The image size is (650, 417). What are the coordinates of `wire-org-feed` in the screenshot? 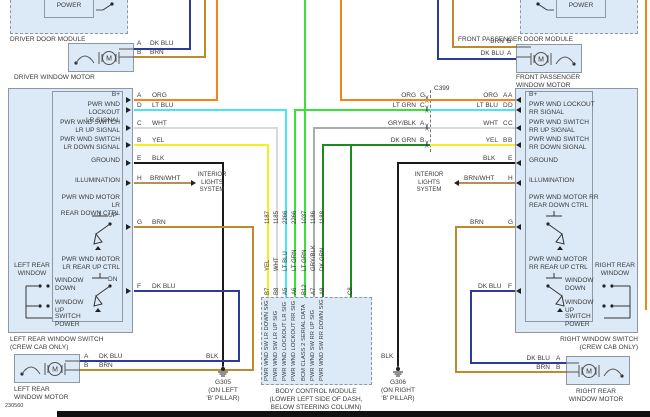 It's located at (341, 50).